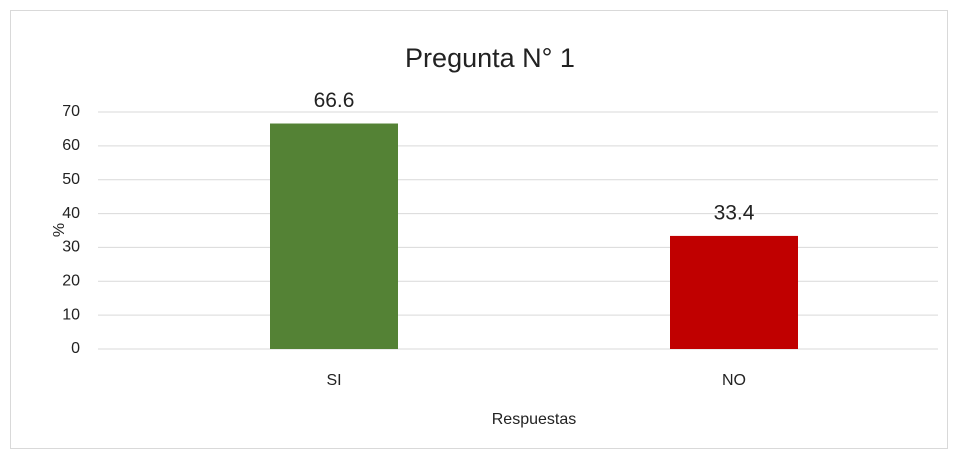 The height and width of the screenshot is (459, 958). What do you see at coordinates (333, 380) in the screenshot?
I see `x-tick-label: SI` at bounding box center [333, 380].